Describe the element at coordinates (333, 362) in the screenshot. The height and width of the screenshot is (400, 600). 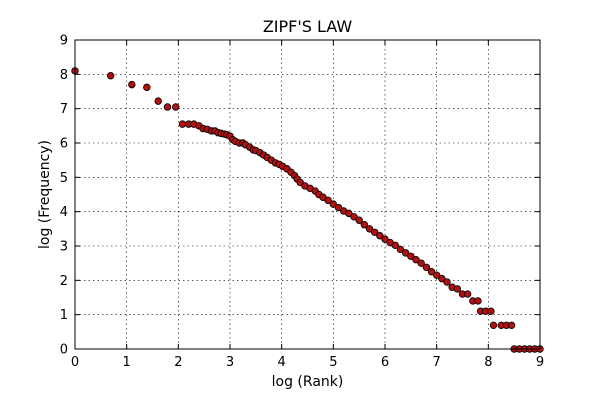
I see `x-tick-label: 5` at that location.